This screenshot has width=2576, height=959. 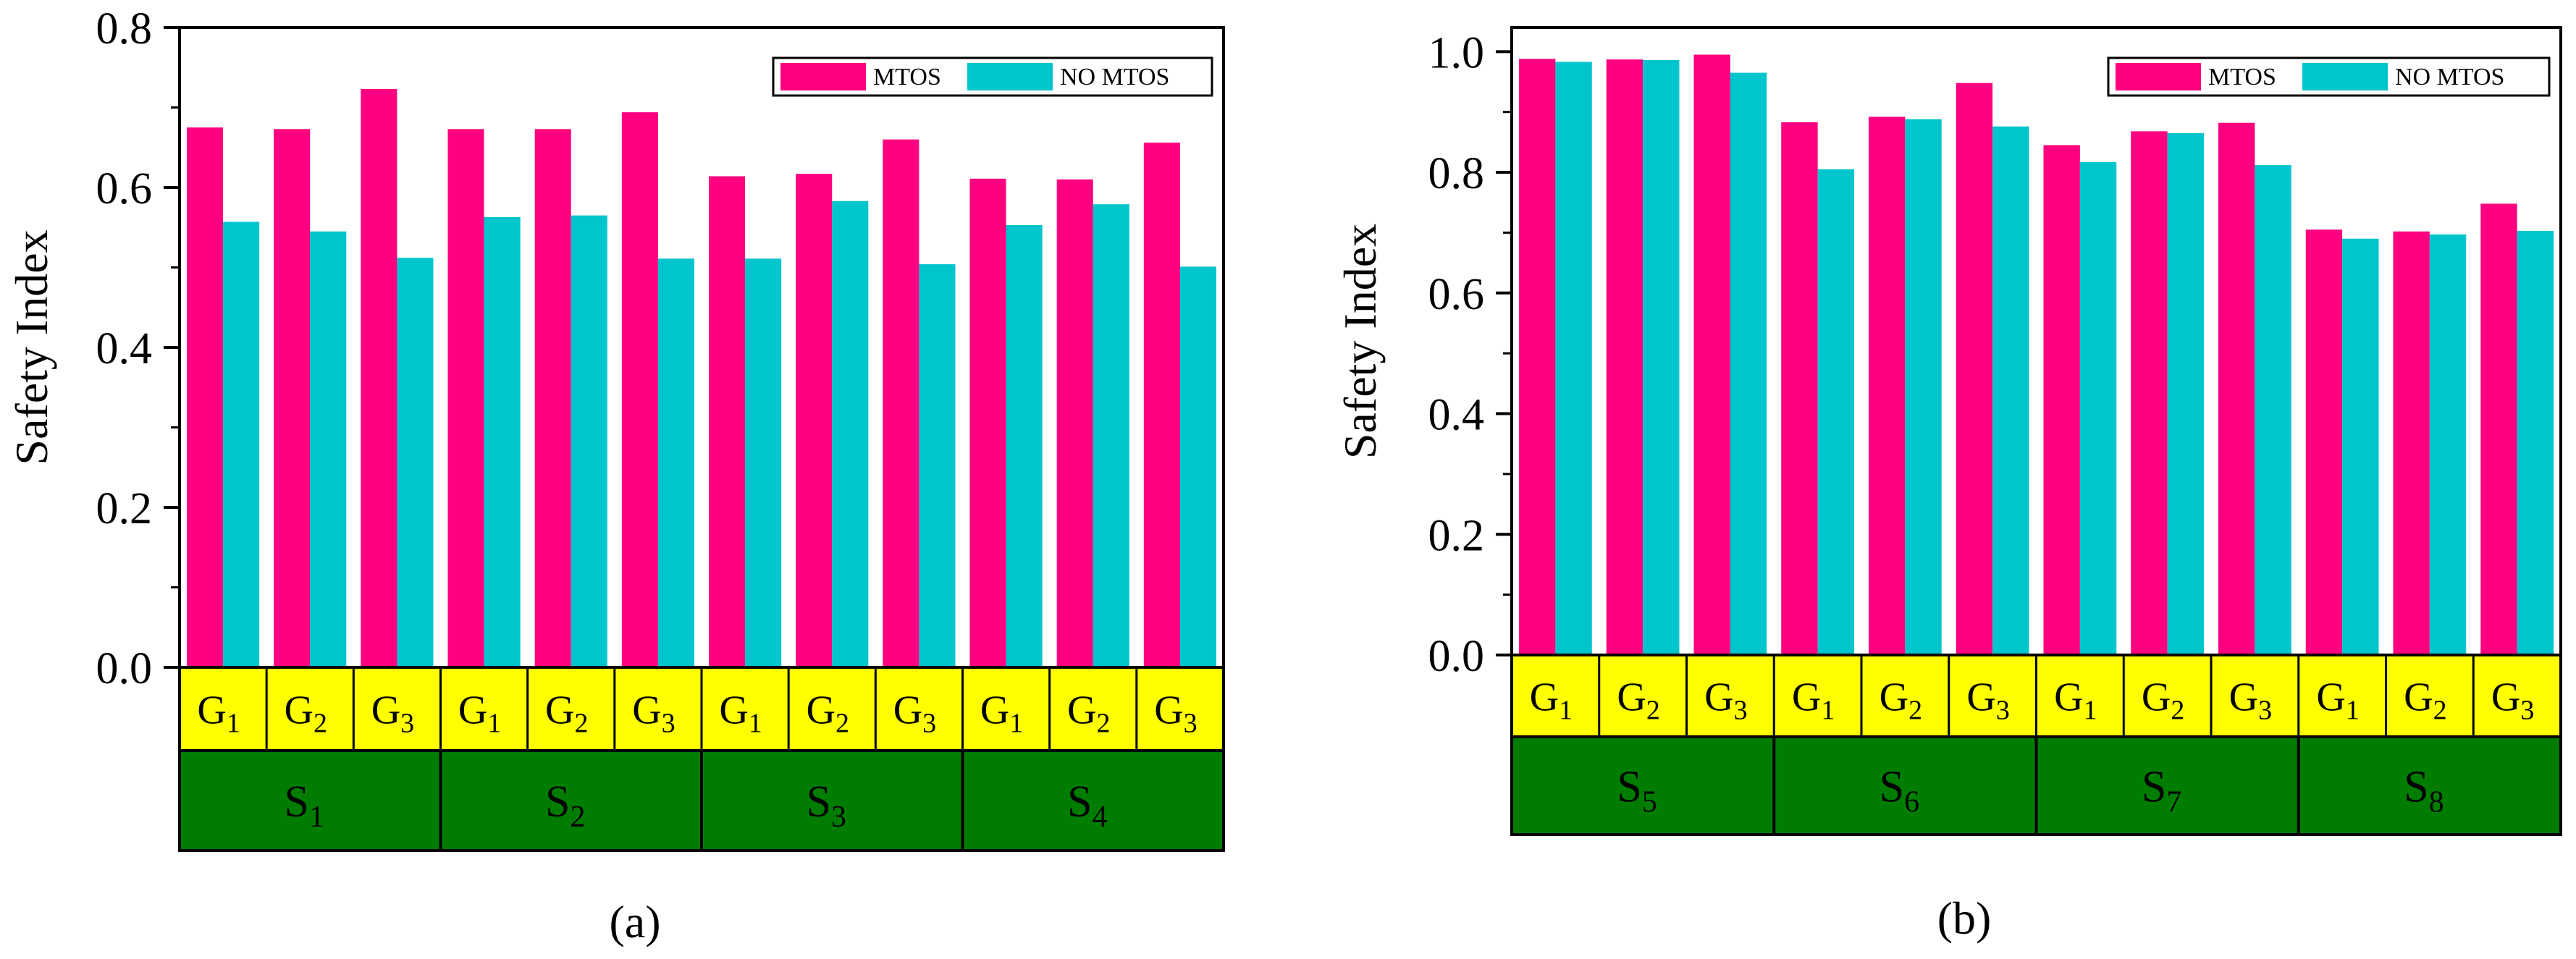 I want to click on scenario-label: S6, so click(x=1899, y=791).